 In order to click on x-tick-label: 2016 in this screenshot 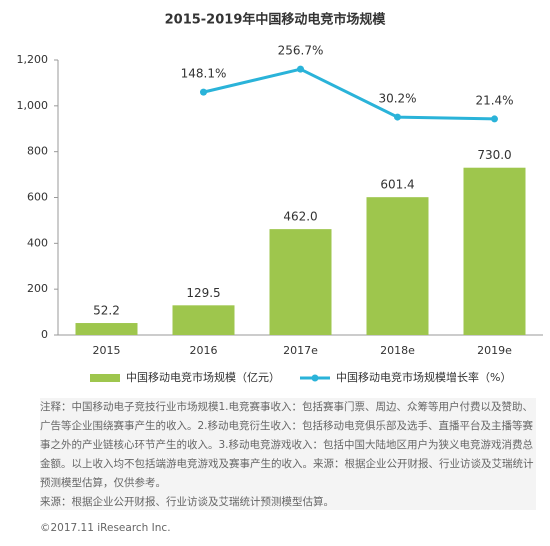, I will do `click(204, 350)`.